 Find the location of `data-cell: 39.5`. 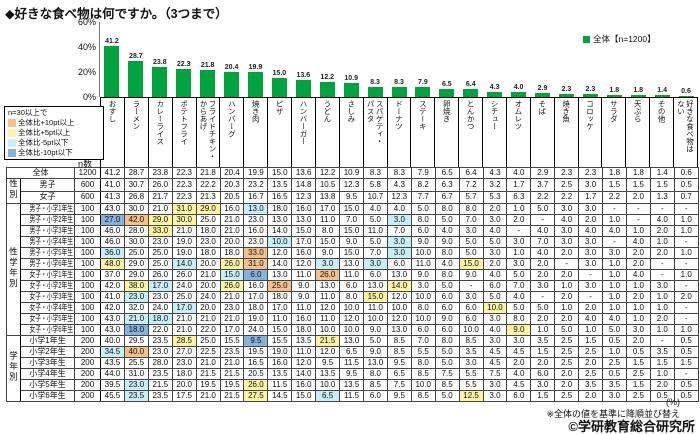

data-cell: 39.5 is located at coordinates (112, 385).